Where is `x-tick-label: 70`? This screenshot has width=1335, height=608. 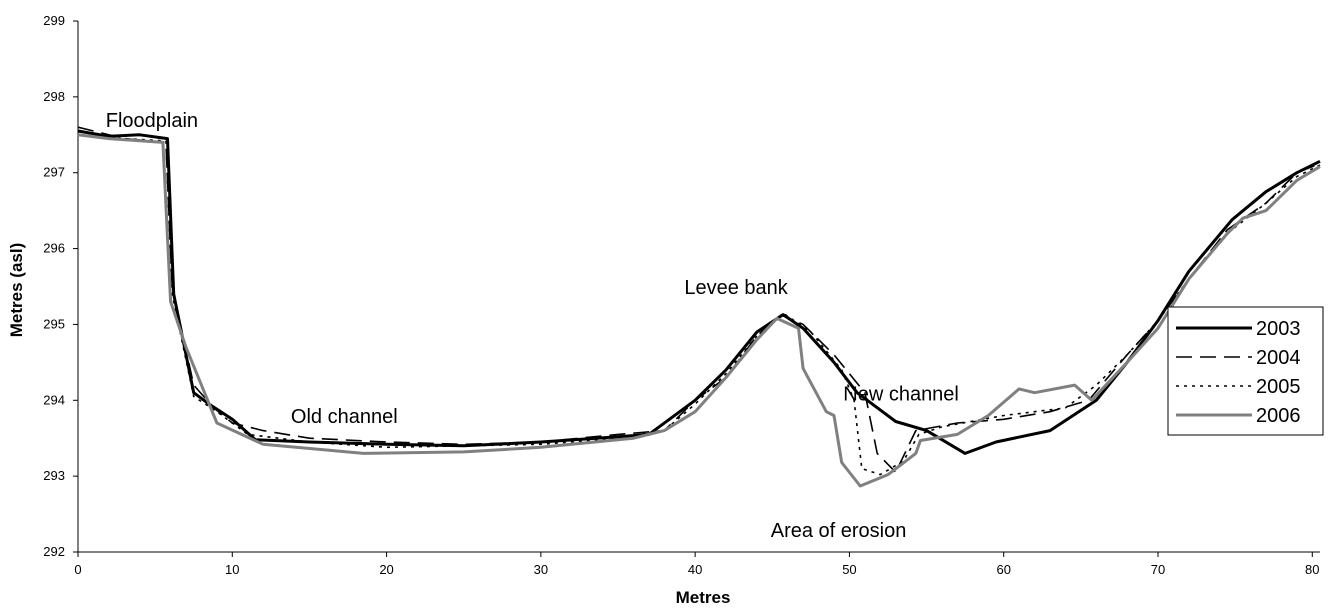 x-tick-label: 70 is located at coordinates (1158, 569).